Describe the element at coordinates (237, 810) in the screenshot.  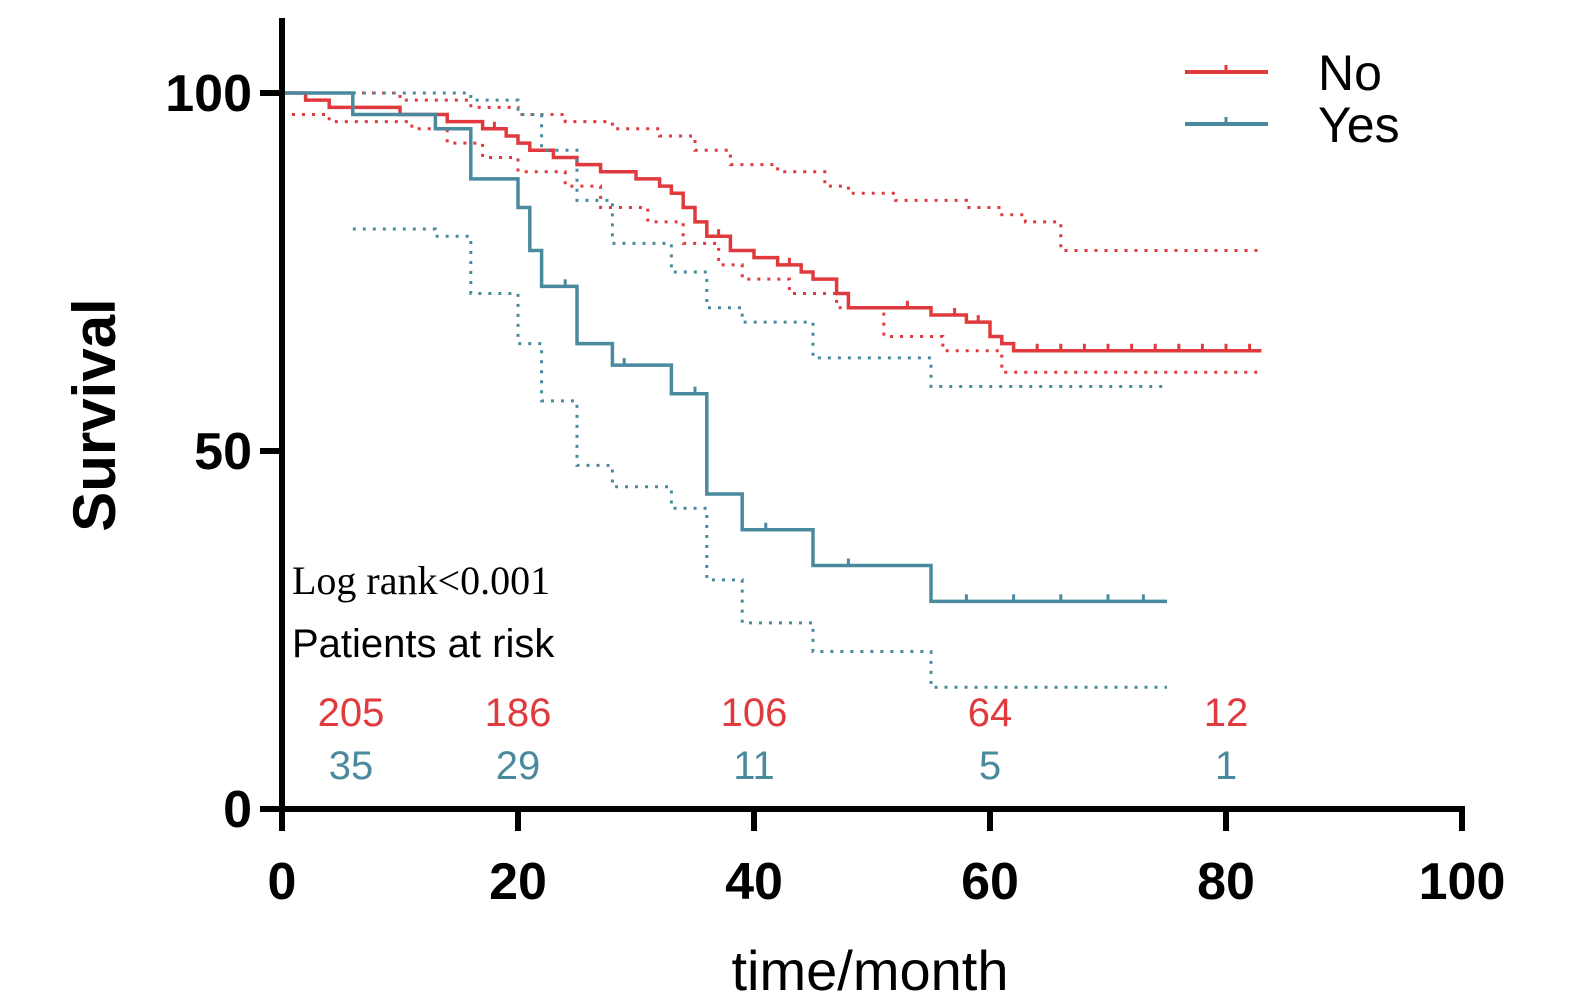
I see `y-tick-label: 0` at that location.